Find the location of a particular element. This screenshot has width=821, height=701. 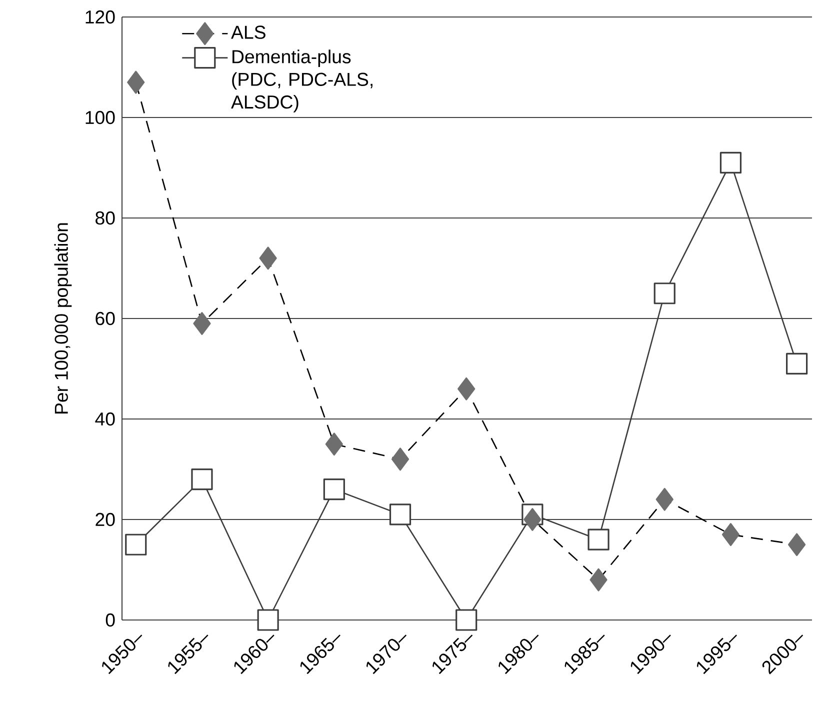

y-tick-label: 80 is located at coordinates (105, 218).